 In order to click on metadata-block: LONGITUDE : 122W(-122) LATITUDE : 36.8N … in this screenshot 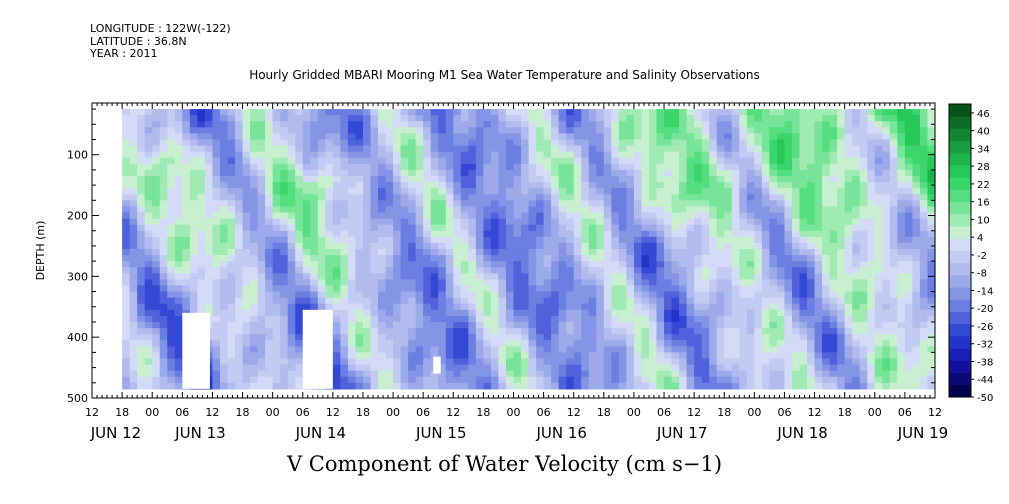, I will do `click(160, 41)`.